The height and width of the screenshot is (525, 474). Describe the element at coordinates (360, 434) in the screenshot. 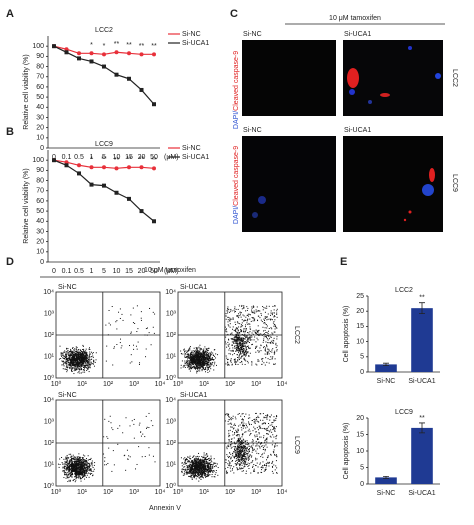

I see `y-tick-label: 15` at that location.